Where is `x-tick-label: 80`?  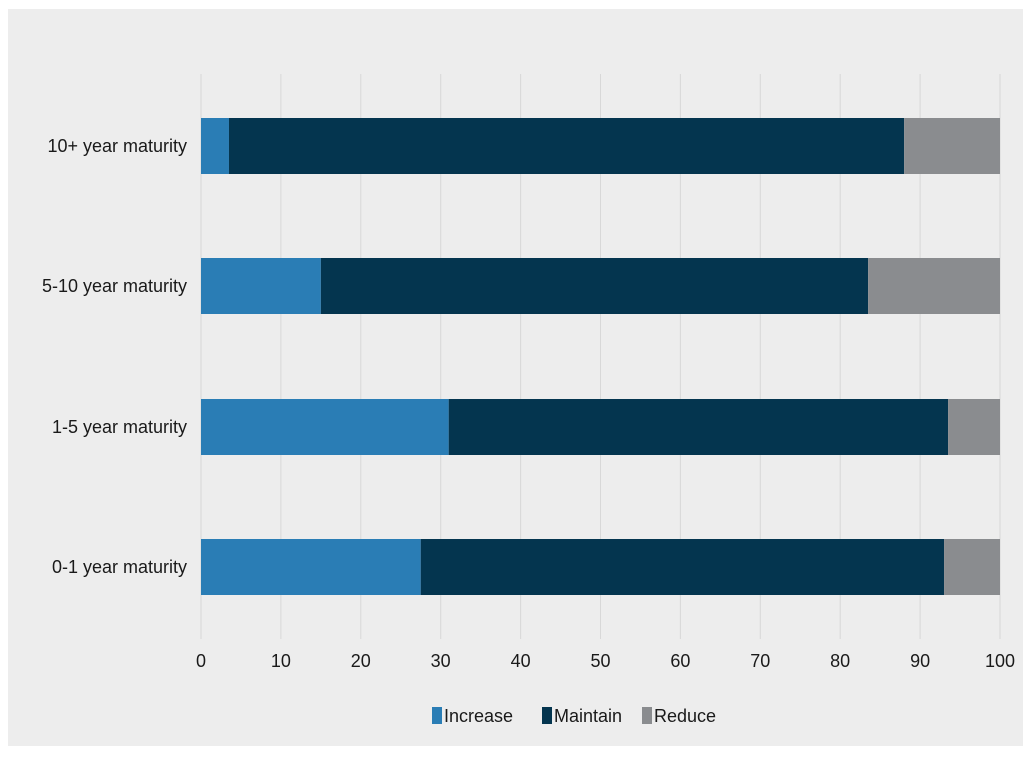 x-tick-label: 80 is located at coordinates (840, 661).